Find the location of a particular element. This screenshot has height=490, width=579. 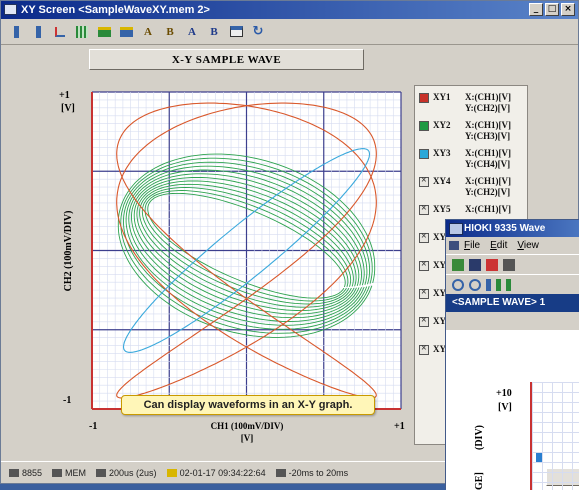

channel-2-icon is located at coordinates (38, 32).